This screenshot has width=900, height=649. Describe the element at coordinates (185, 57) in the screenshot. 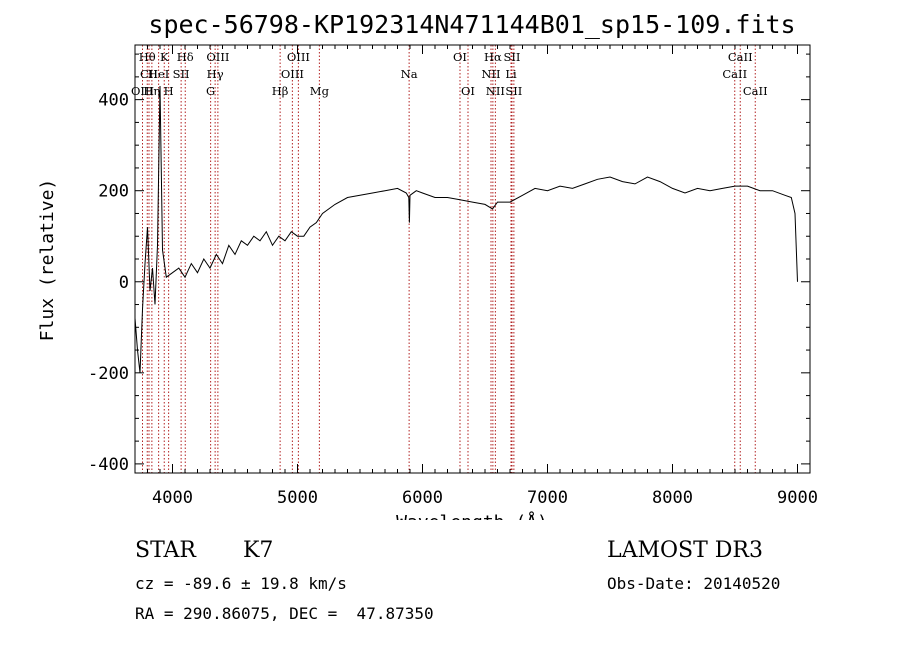

I see `line-label-7: Hδ` at that location.